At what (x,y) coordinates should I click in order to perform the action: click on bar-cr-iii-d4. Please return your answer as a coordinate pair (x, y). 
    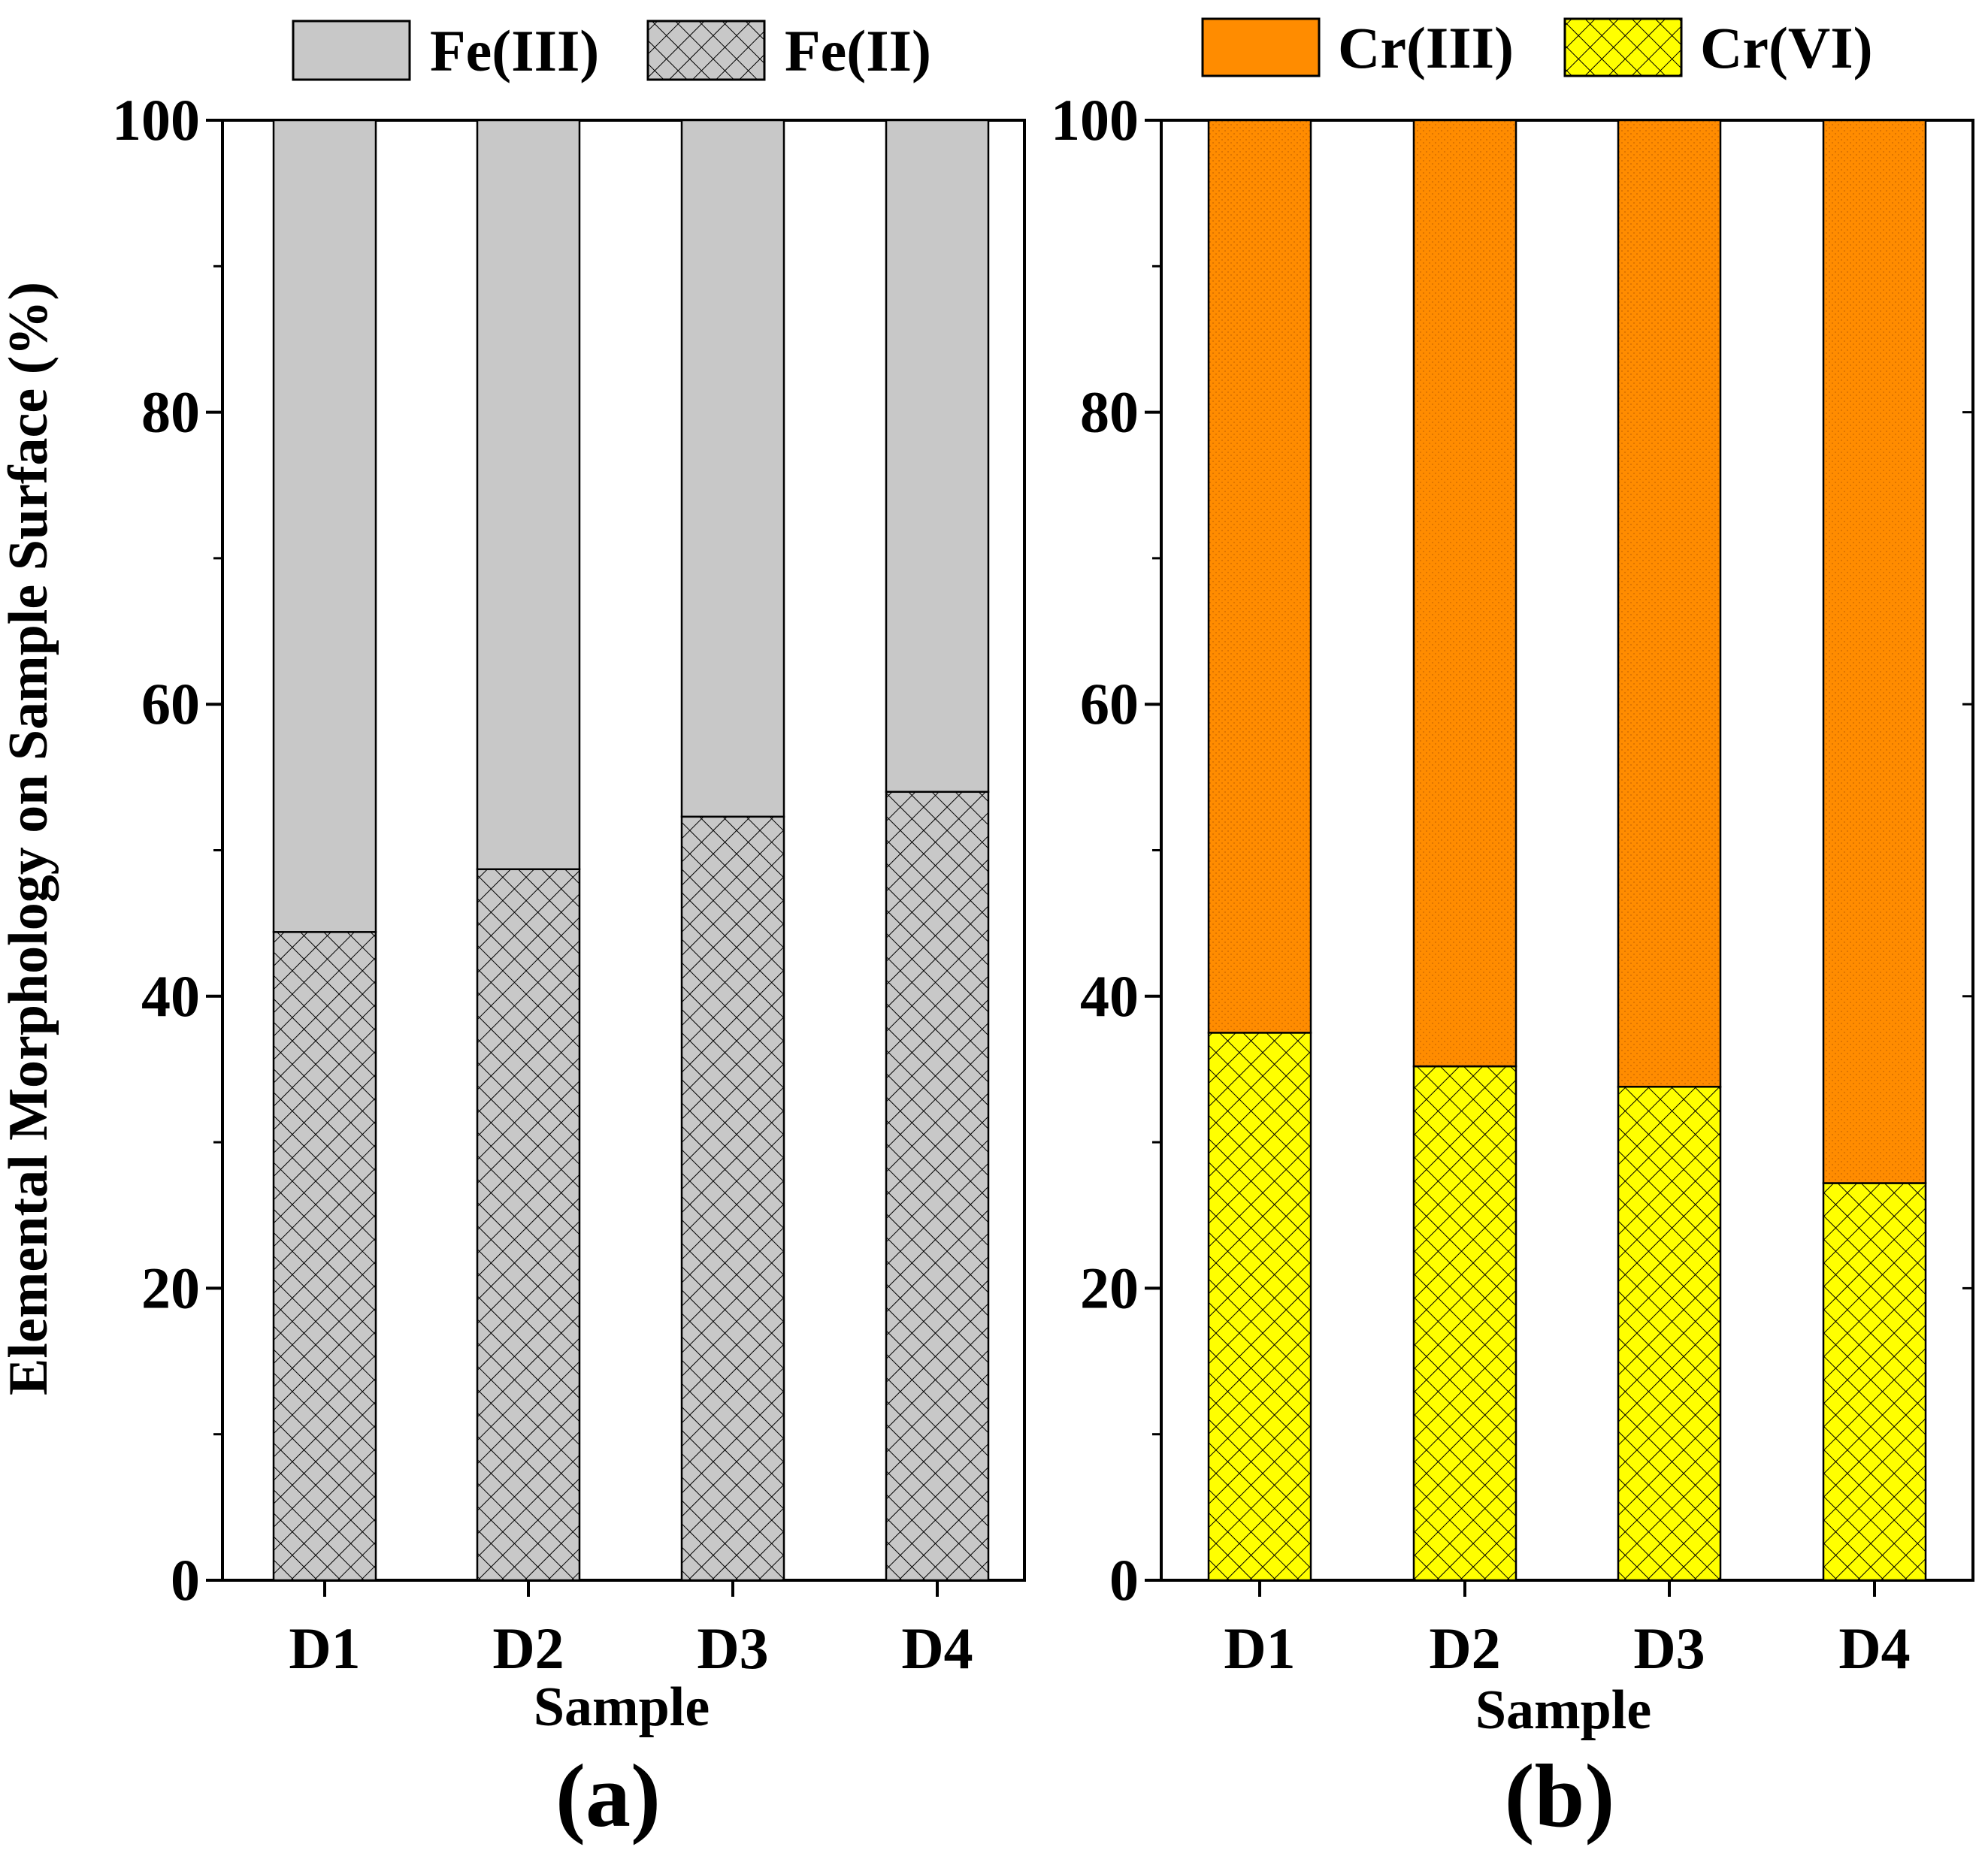
    Looking at the image, I should click on (1875, 651).